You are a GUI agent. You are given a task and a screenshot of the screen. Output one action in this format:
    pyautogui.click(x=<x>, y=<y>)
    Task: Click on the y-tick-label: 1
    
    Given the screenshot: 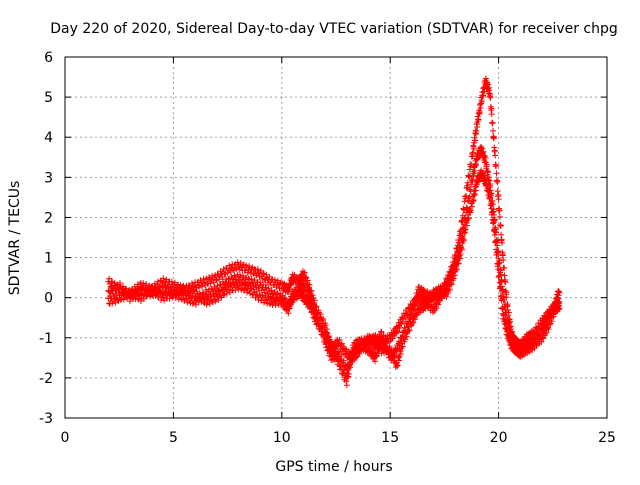 What is the action you would take?
    pyautogui.click(x=48, y=259)
    